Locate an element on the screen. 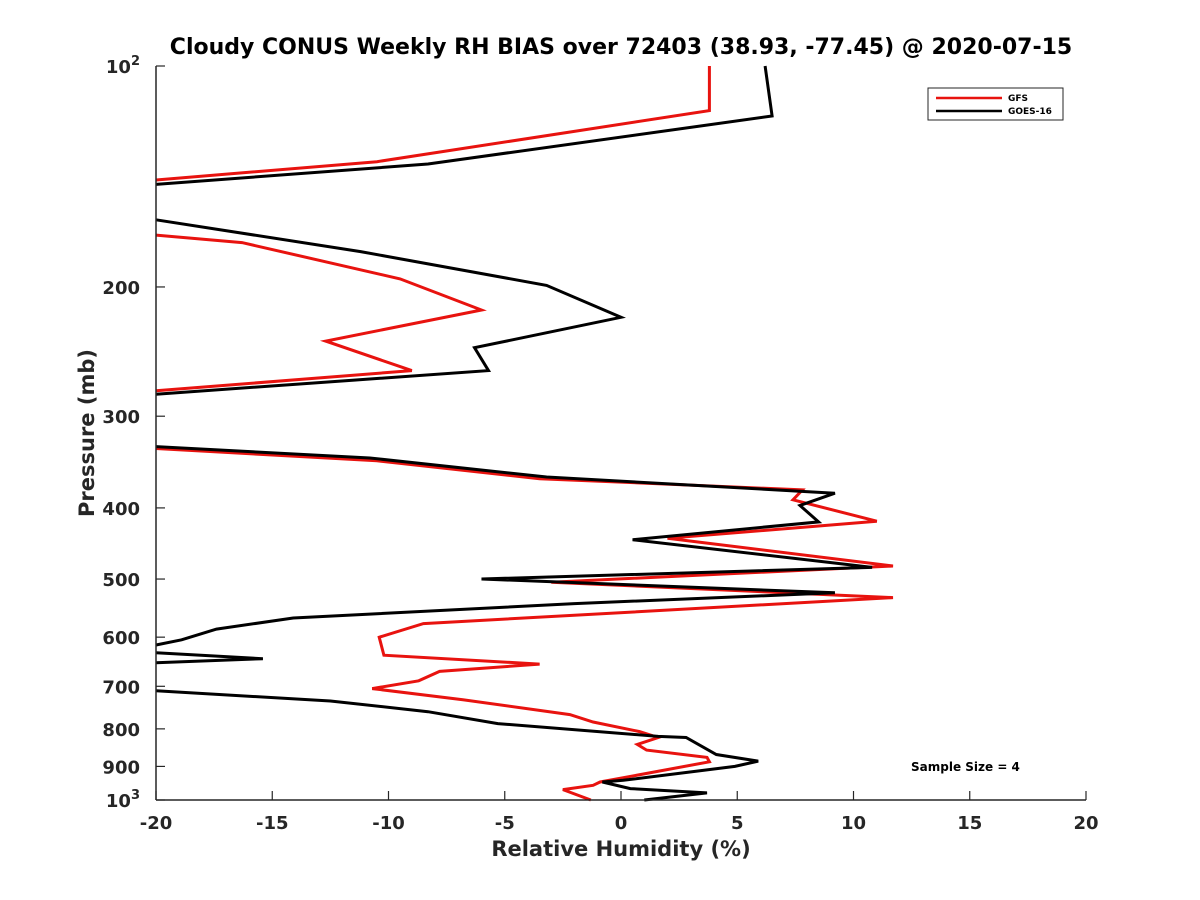 This screenshot has width=1200, height=900. y-tick-label: 300 is located at coordinates (121, 417).